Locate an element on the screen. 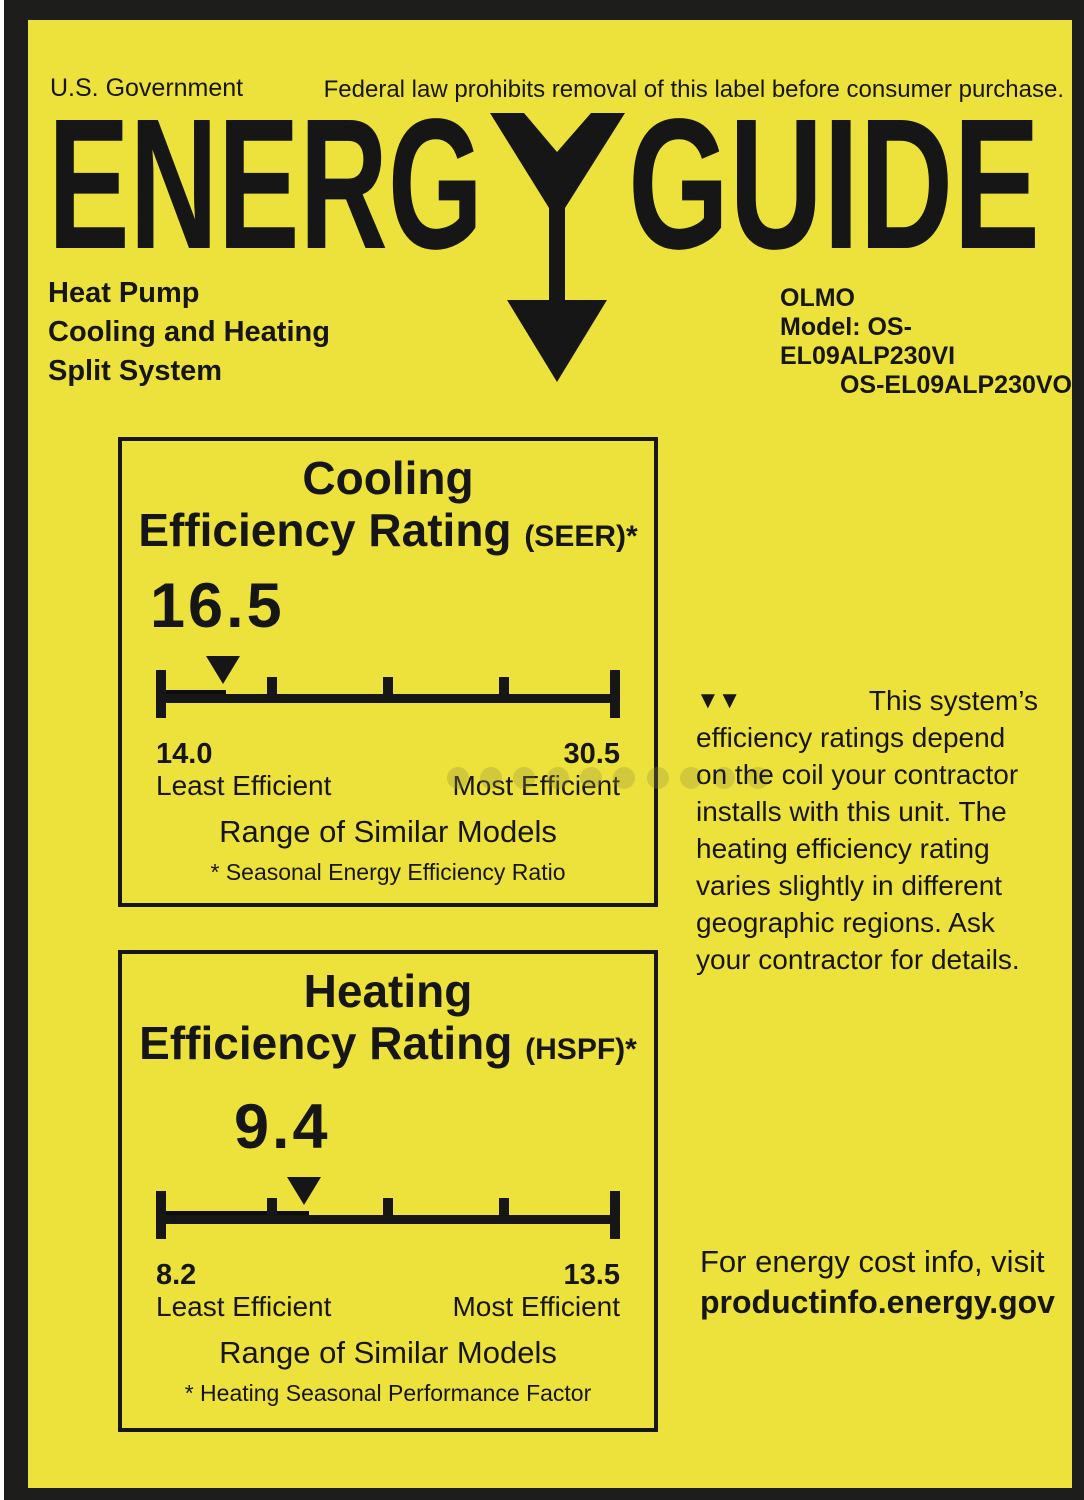 This screenshot has width=1084, height=1500. brand-name: OLMO is located at coordinates (817, 298).